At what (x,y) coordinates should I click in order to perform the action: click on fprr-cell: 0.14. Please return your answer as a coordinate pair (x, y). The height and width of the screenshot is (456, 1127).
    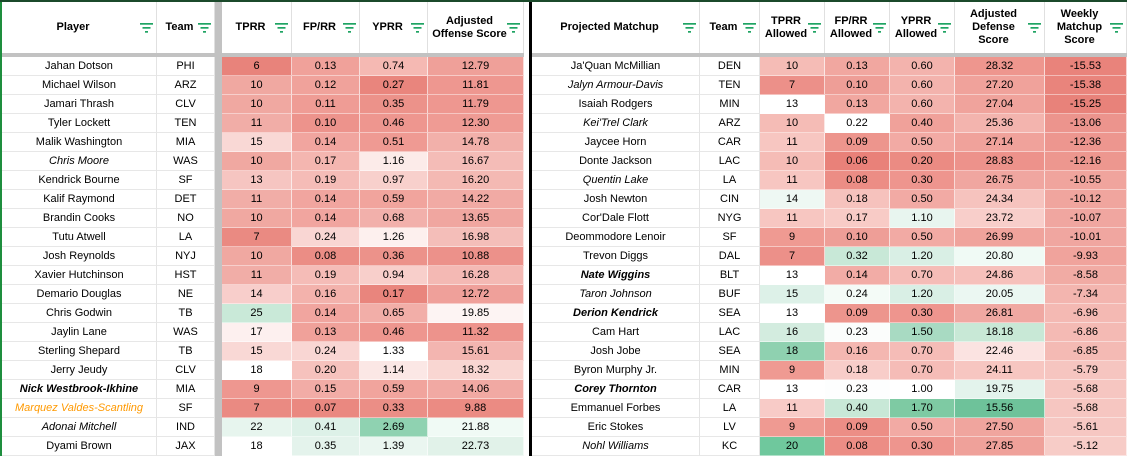
    Looking at the image, I should click on (326, 142).